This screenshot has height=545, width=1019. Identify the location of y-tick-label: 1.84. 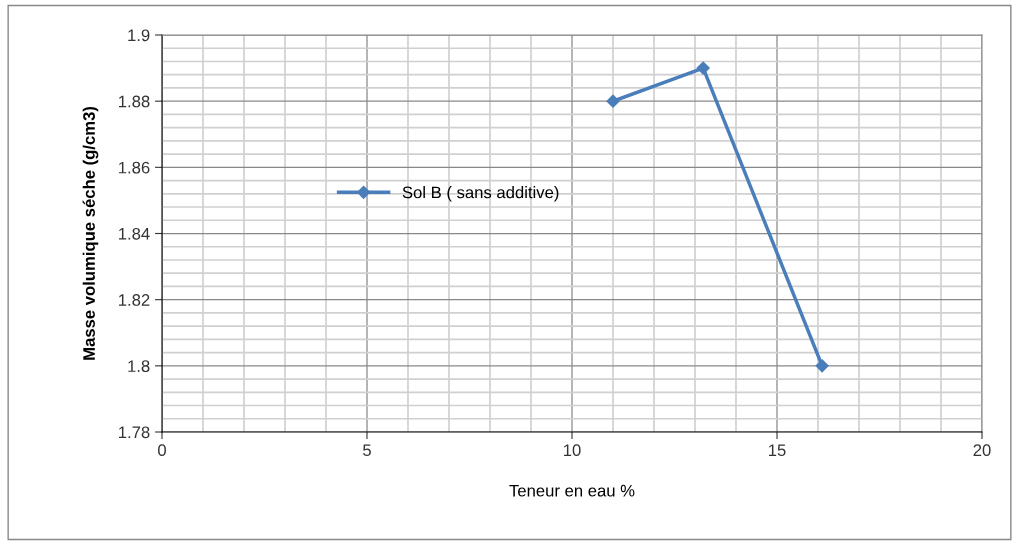
(134, 233).